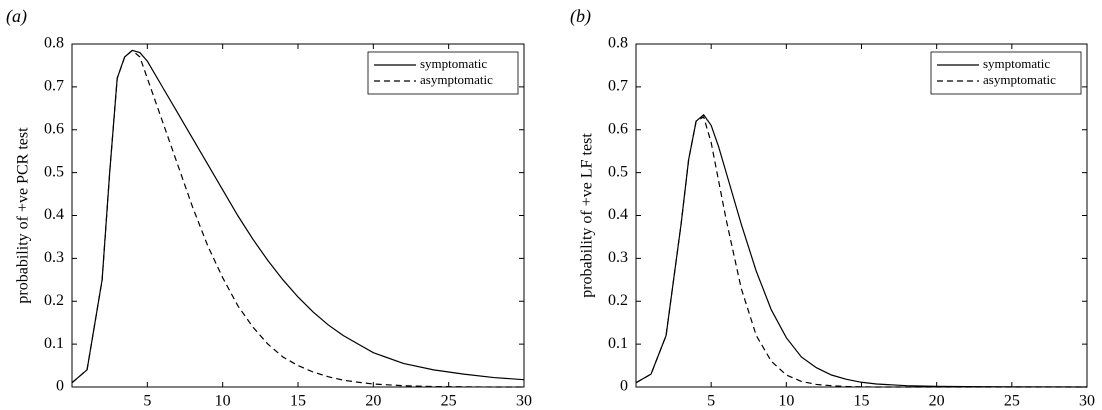  Describe the element at coordinates (580, 16) in the screenshot. I see `panel-label: (b)` at that location.